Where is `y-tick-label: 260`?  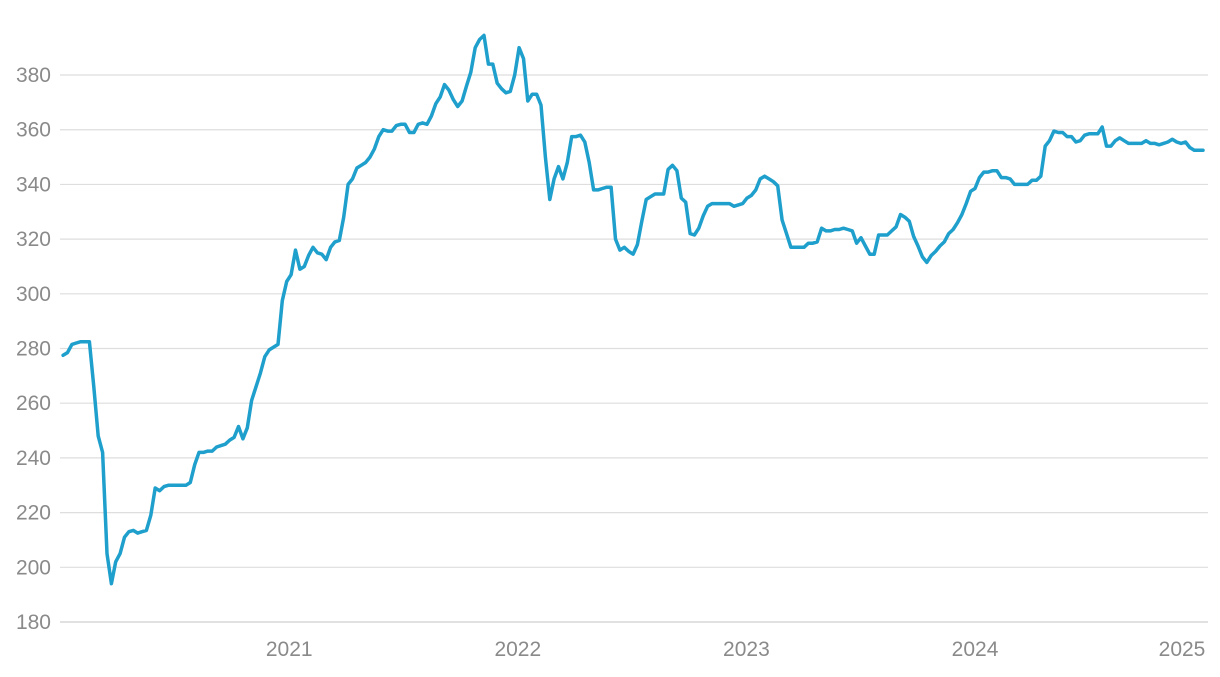 y-tick-label: 260 is located at coordinates (33, 403).